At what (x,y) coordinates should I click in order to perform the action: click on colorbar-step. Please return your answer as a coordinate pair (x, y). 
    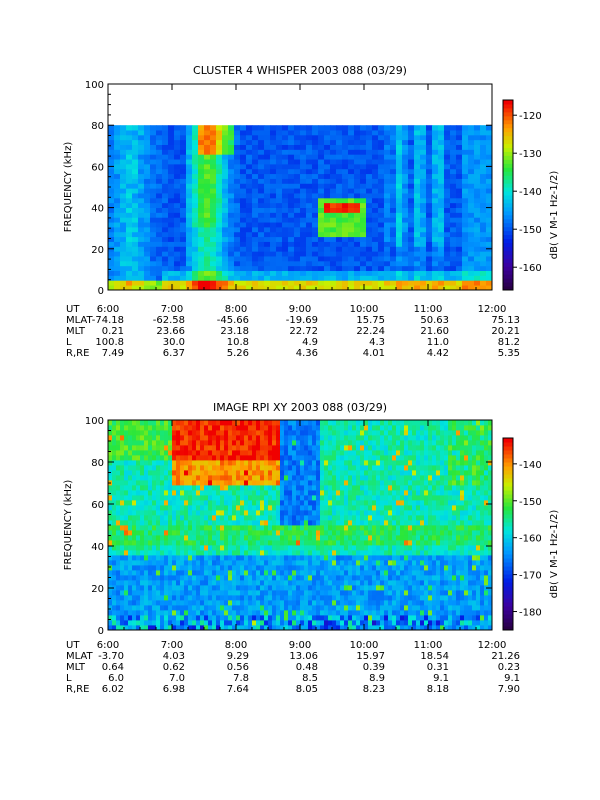
    Looking at the image, I should click on (508, 201).